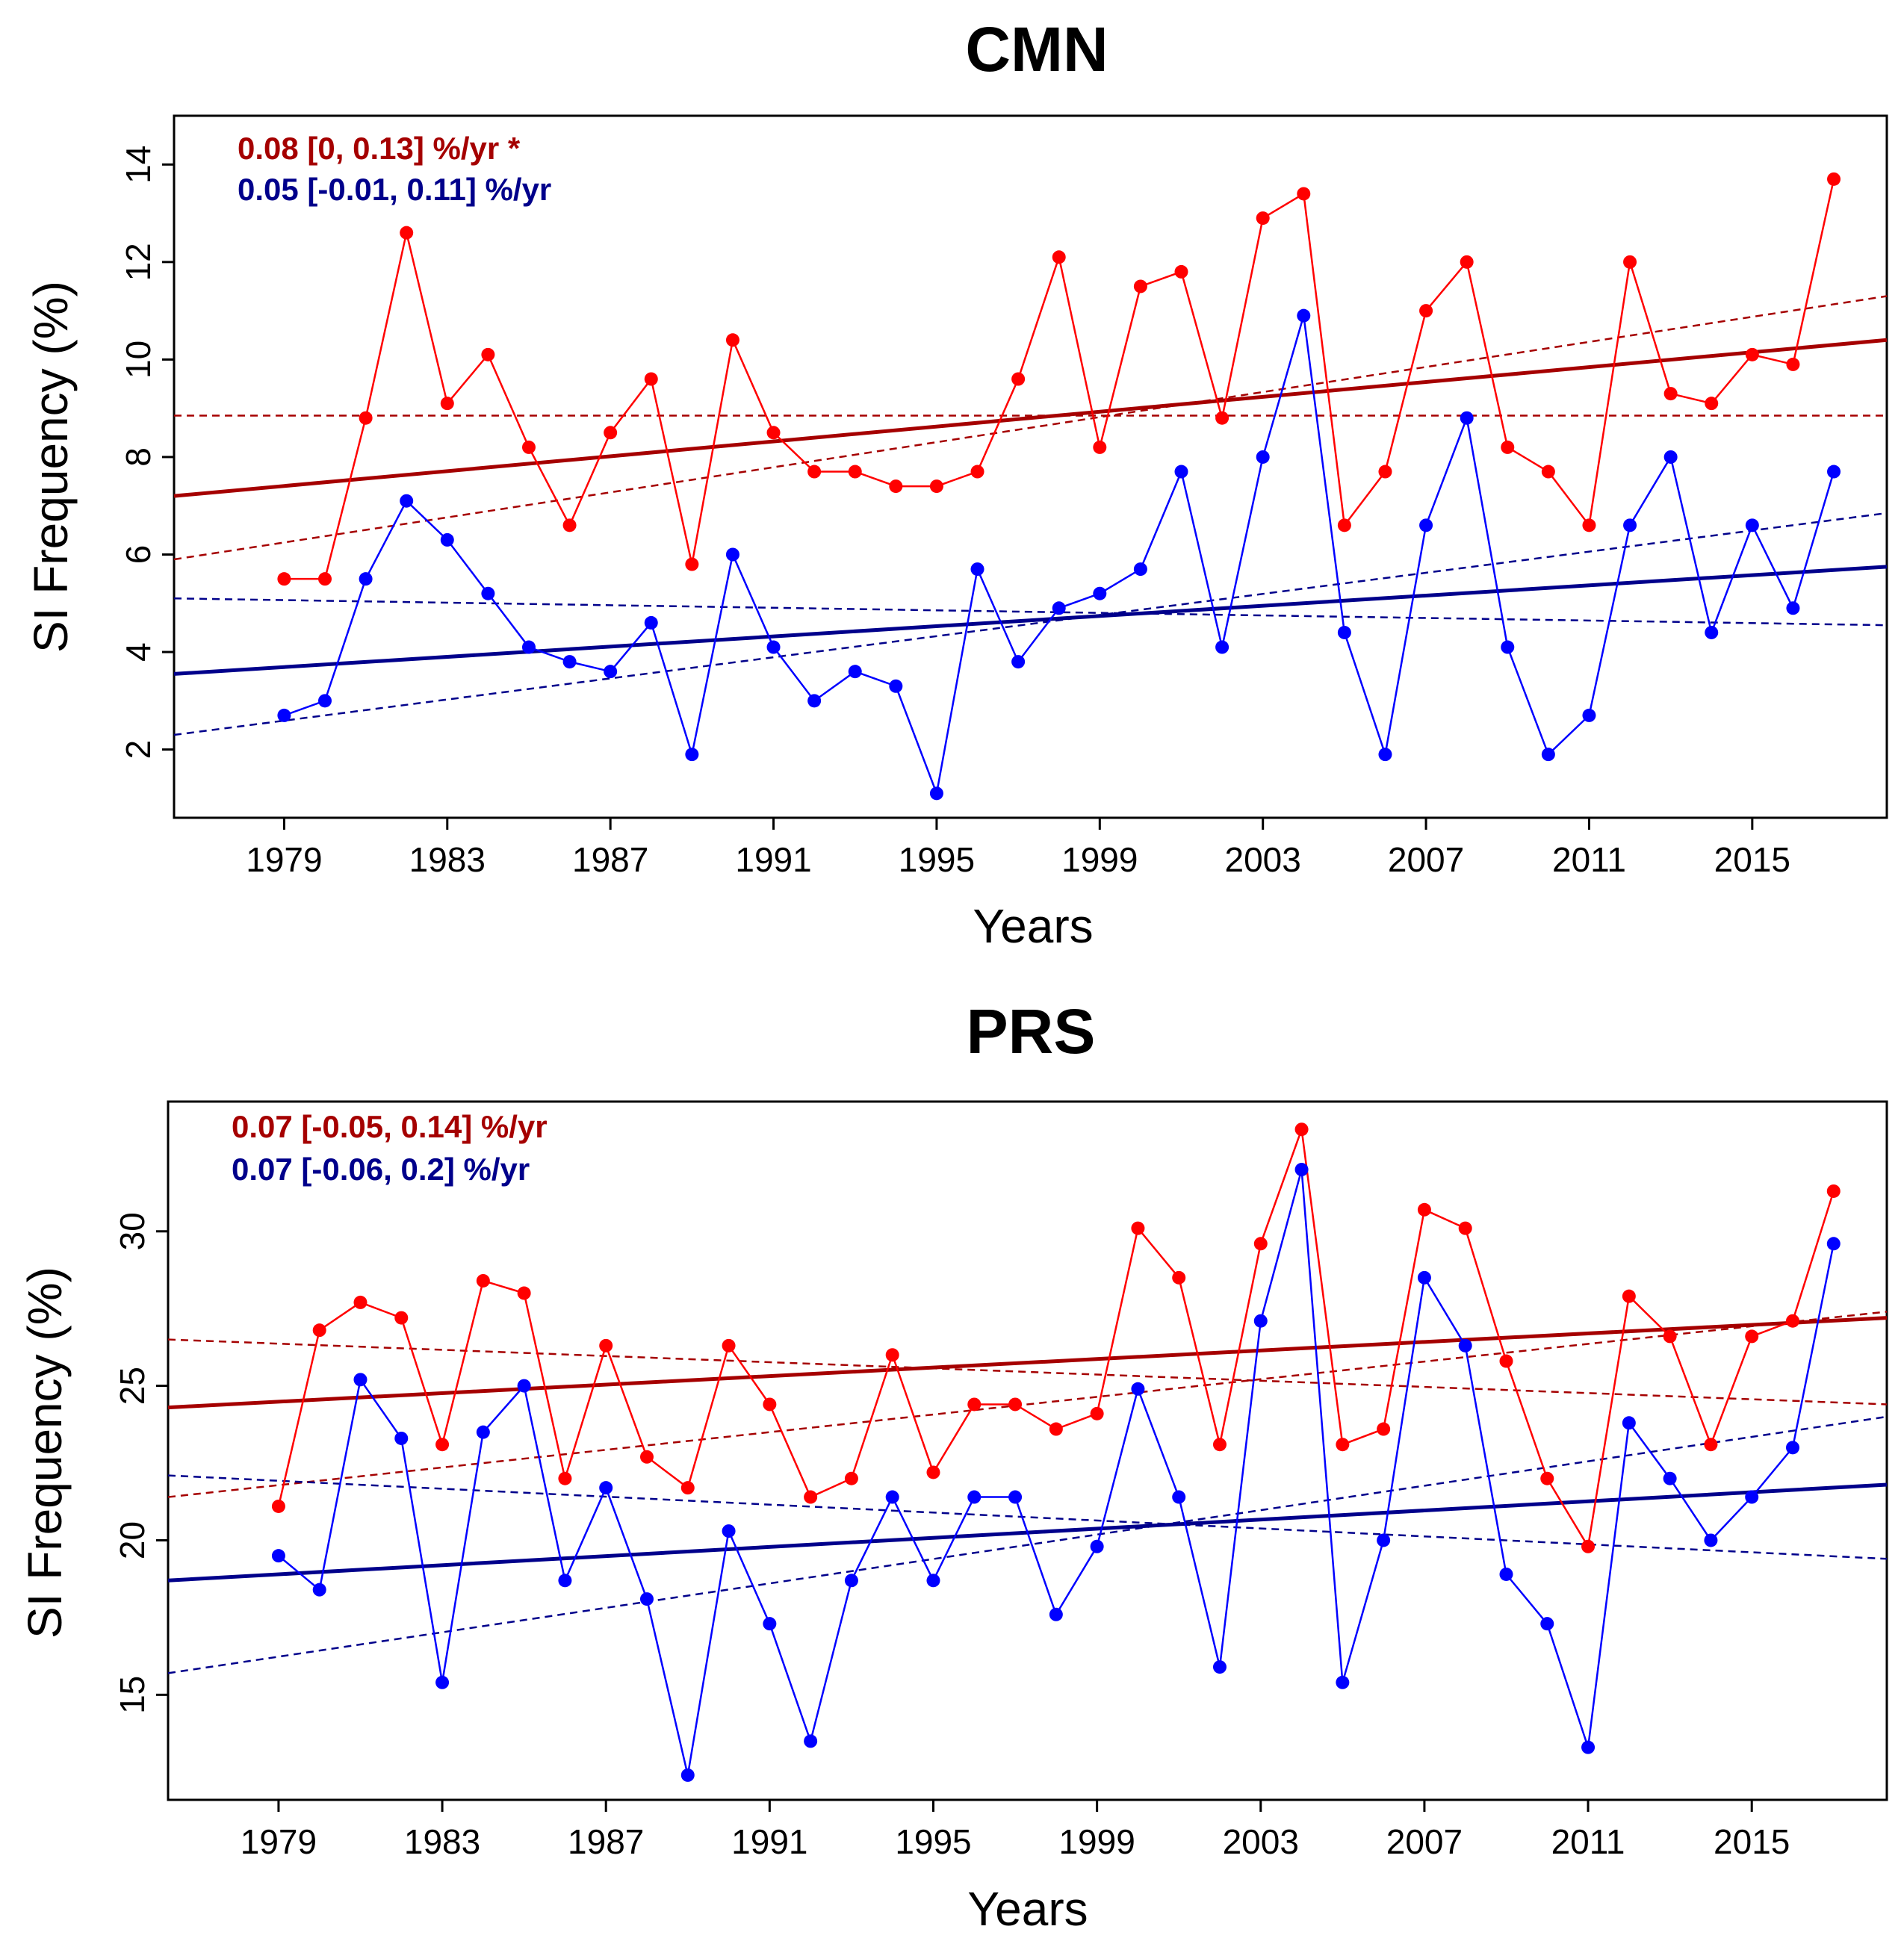  I want to click on y-axis: 15 20 25 30, so click(140, 1463).